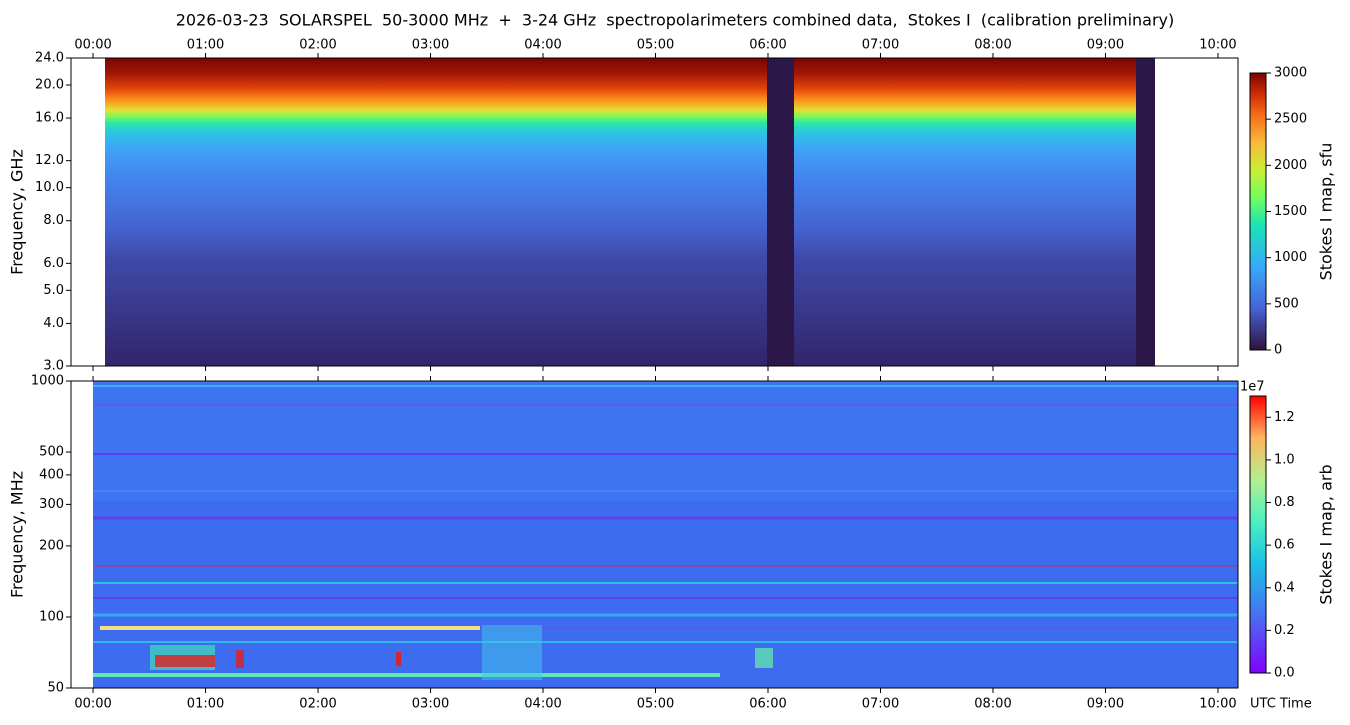  What do you see at coordinates (1252, 387) in the screenshot?
I see `colorbar-offset: 1e7` at bounding box center [1252, 387].